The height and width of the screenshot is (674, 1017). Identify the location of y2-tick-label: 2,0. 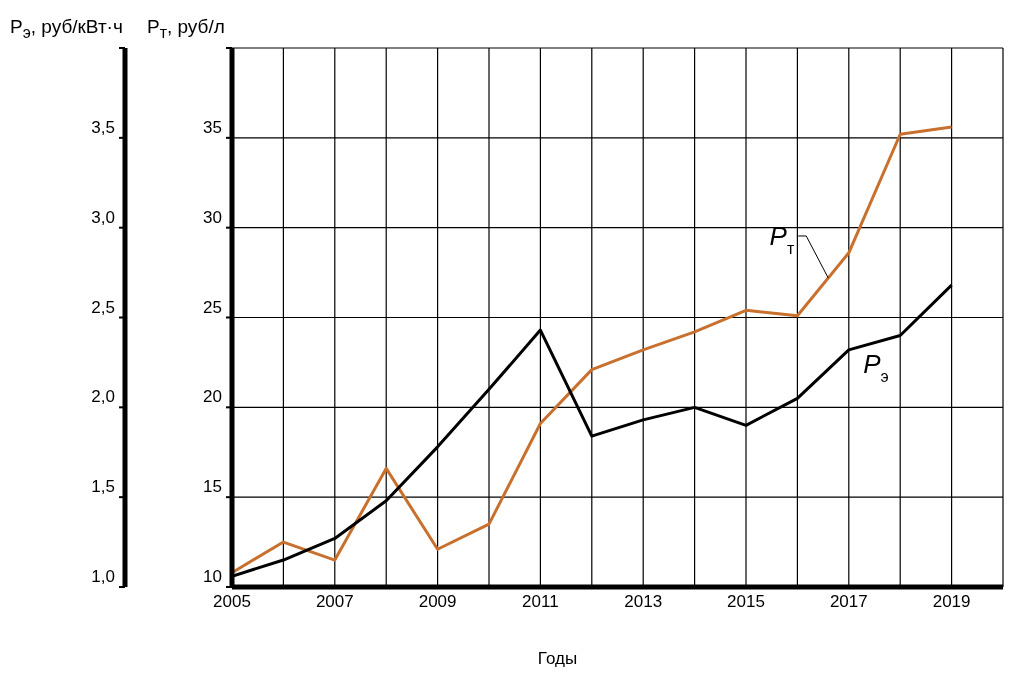
(103, 397).